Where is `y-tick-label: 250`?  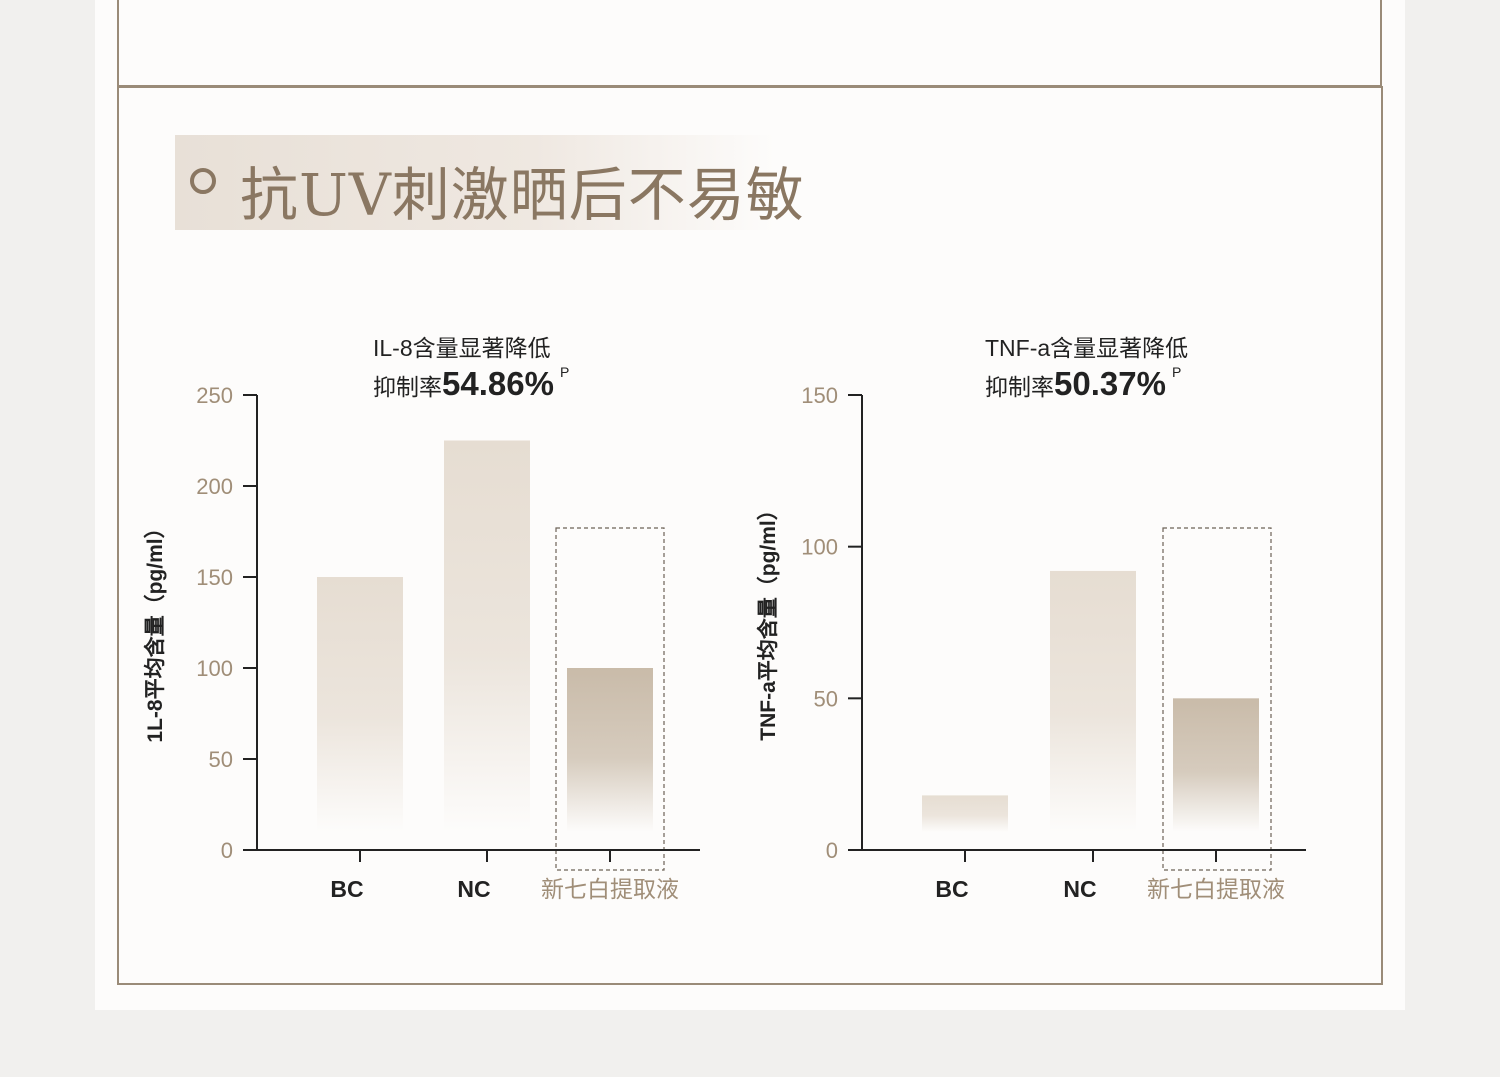 y-tick-label: 250 is located at coordinates (214, 395).